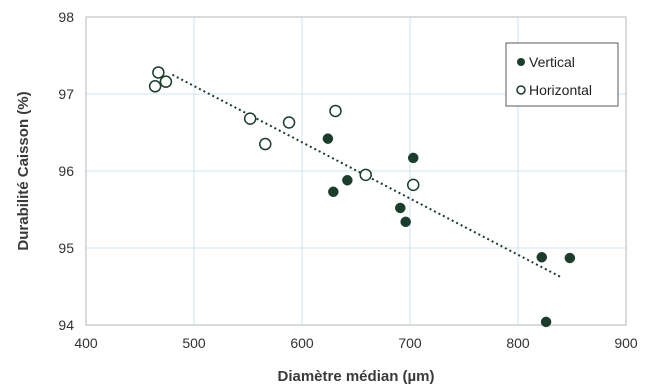  I want to click on y-tick-label: 98, so click(66, 17).